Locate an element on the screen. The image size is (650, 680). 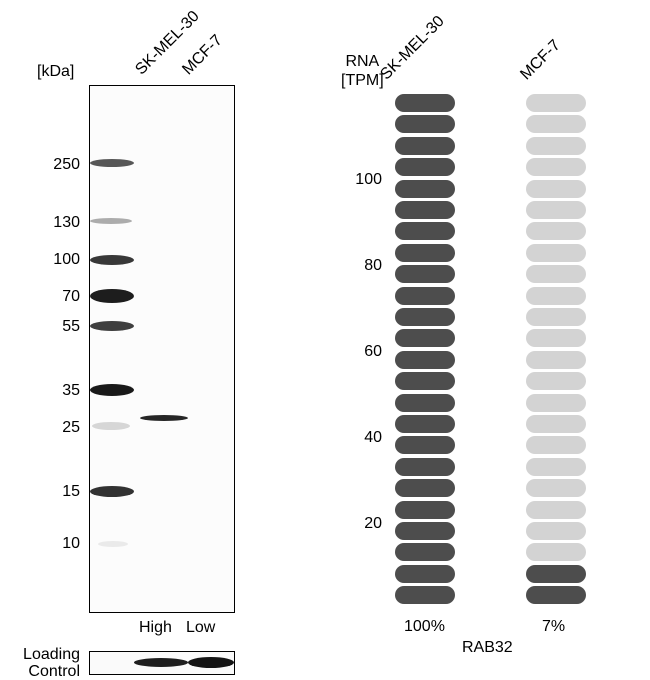
loading-control-label: Loading Control is located at coordinates (51, 663).